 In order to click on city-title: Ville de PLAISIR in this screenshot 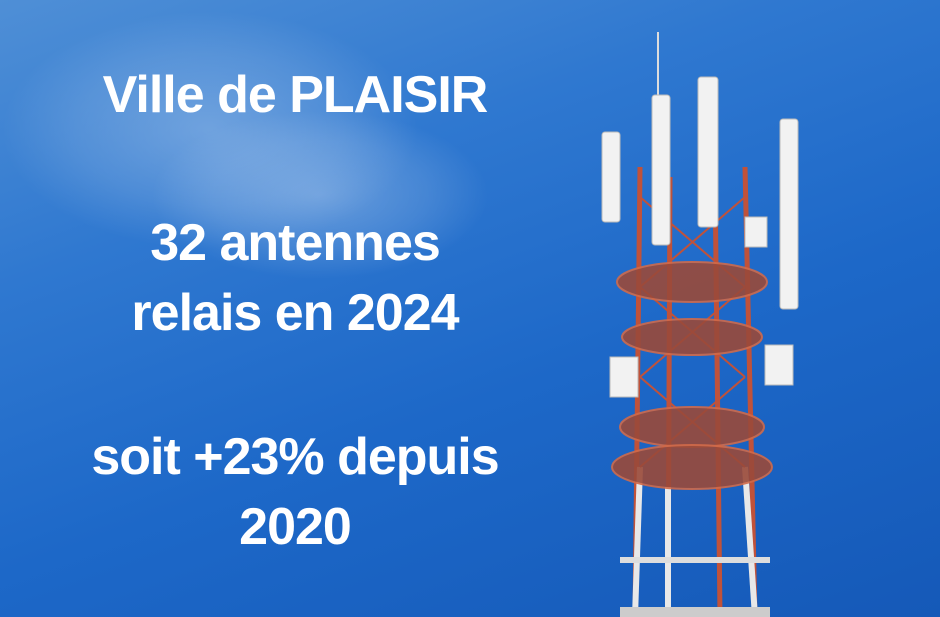, I will do `click(295, 95)`.